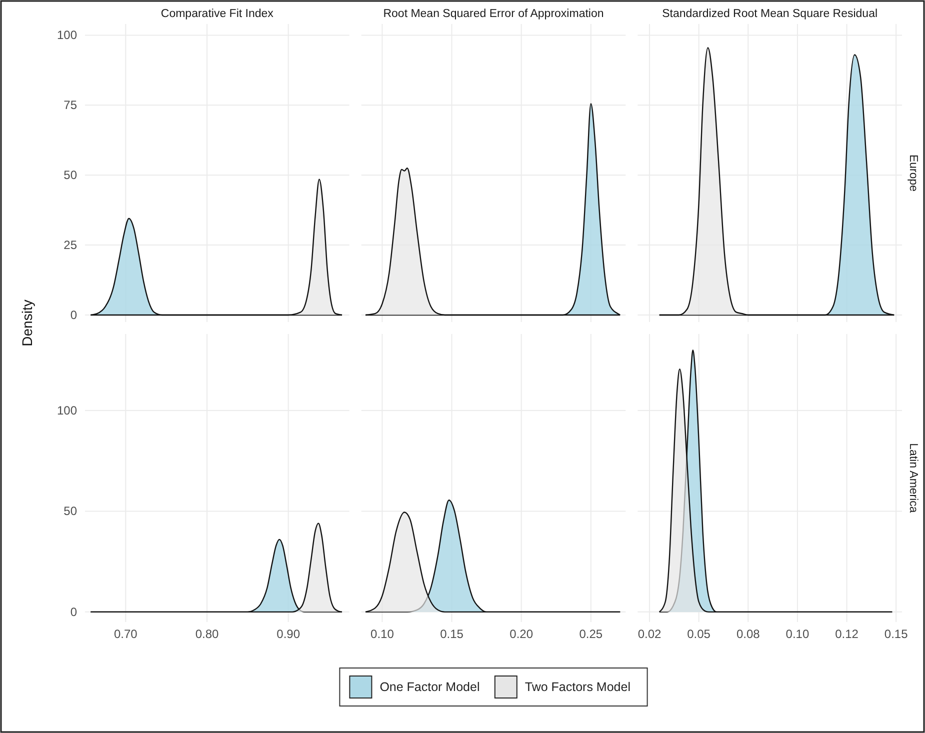  Describe the element at coordinates (288, 634) in the screenshot. I see `x-tick-label: 0.90` at that location.